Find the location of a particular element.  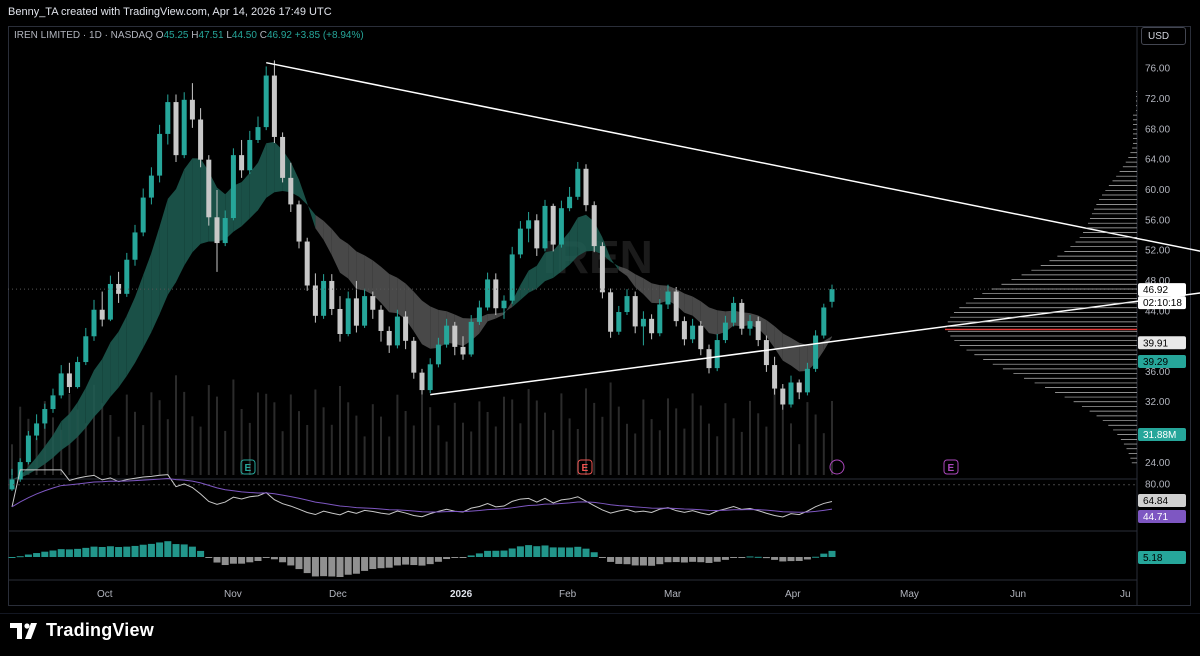

dividend-icon is located at coordinates (837, 467).